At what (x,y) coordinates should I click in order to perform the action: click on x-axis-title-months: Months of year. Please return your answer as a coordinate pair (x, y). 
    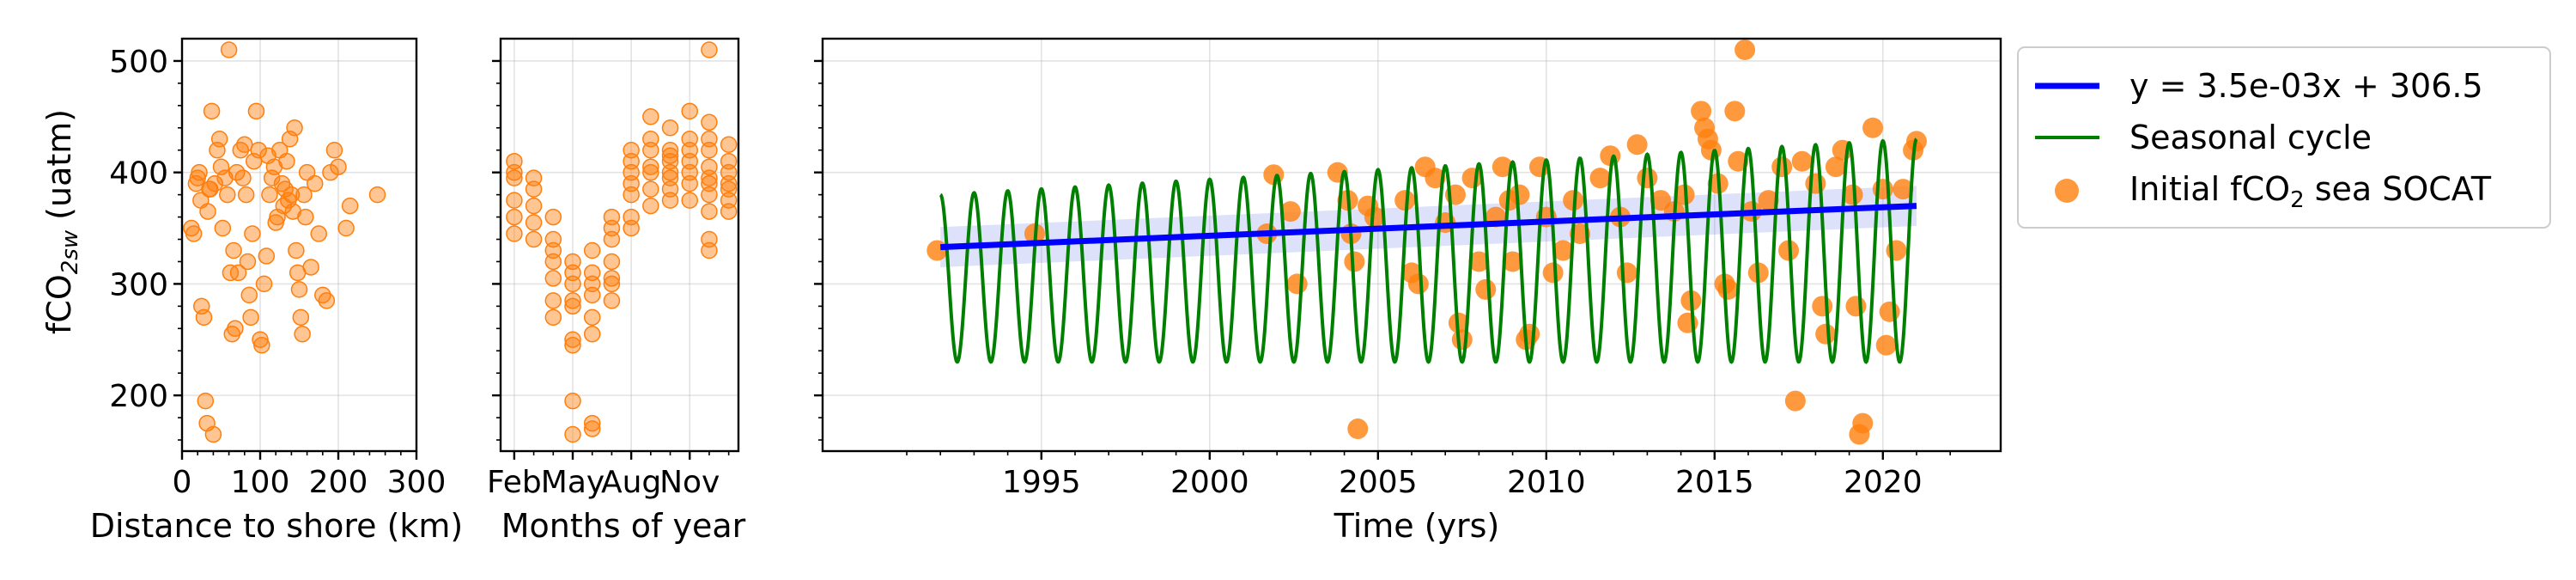
    Looking at the image, I should click on (623, 526).